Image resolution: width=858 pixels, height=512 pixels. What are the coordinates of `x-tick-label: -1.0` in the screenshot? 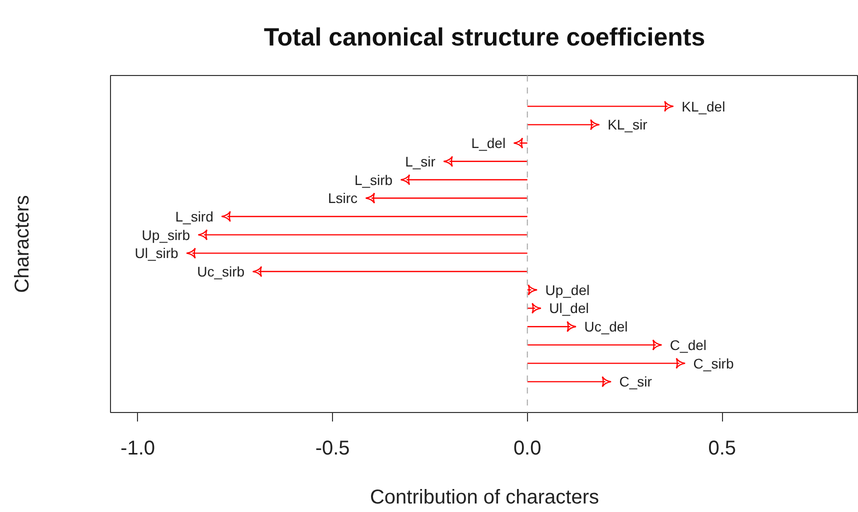 It's located at (138, 449).